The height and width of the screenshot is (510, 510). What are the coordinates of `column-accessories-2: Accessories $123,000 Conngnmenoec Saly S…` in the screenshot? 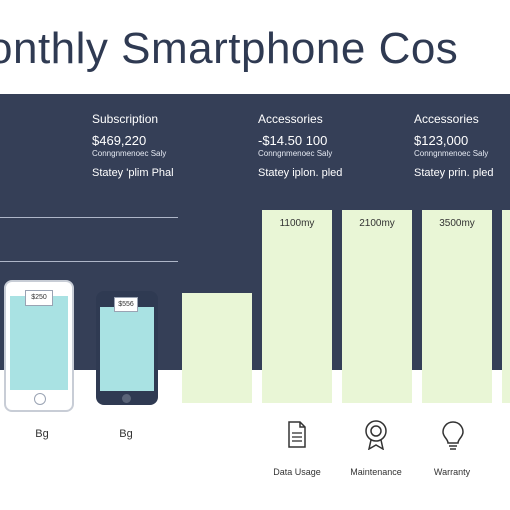 It's located at (454, 145).